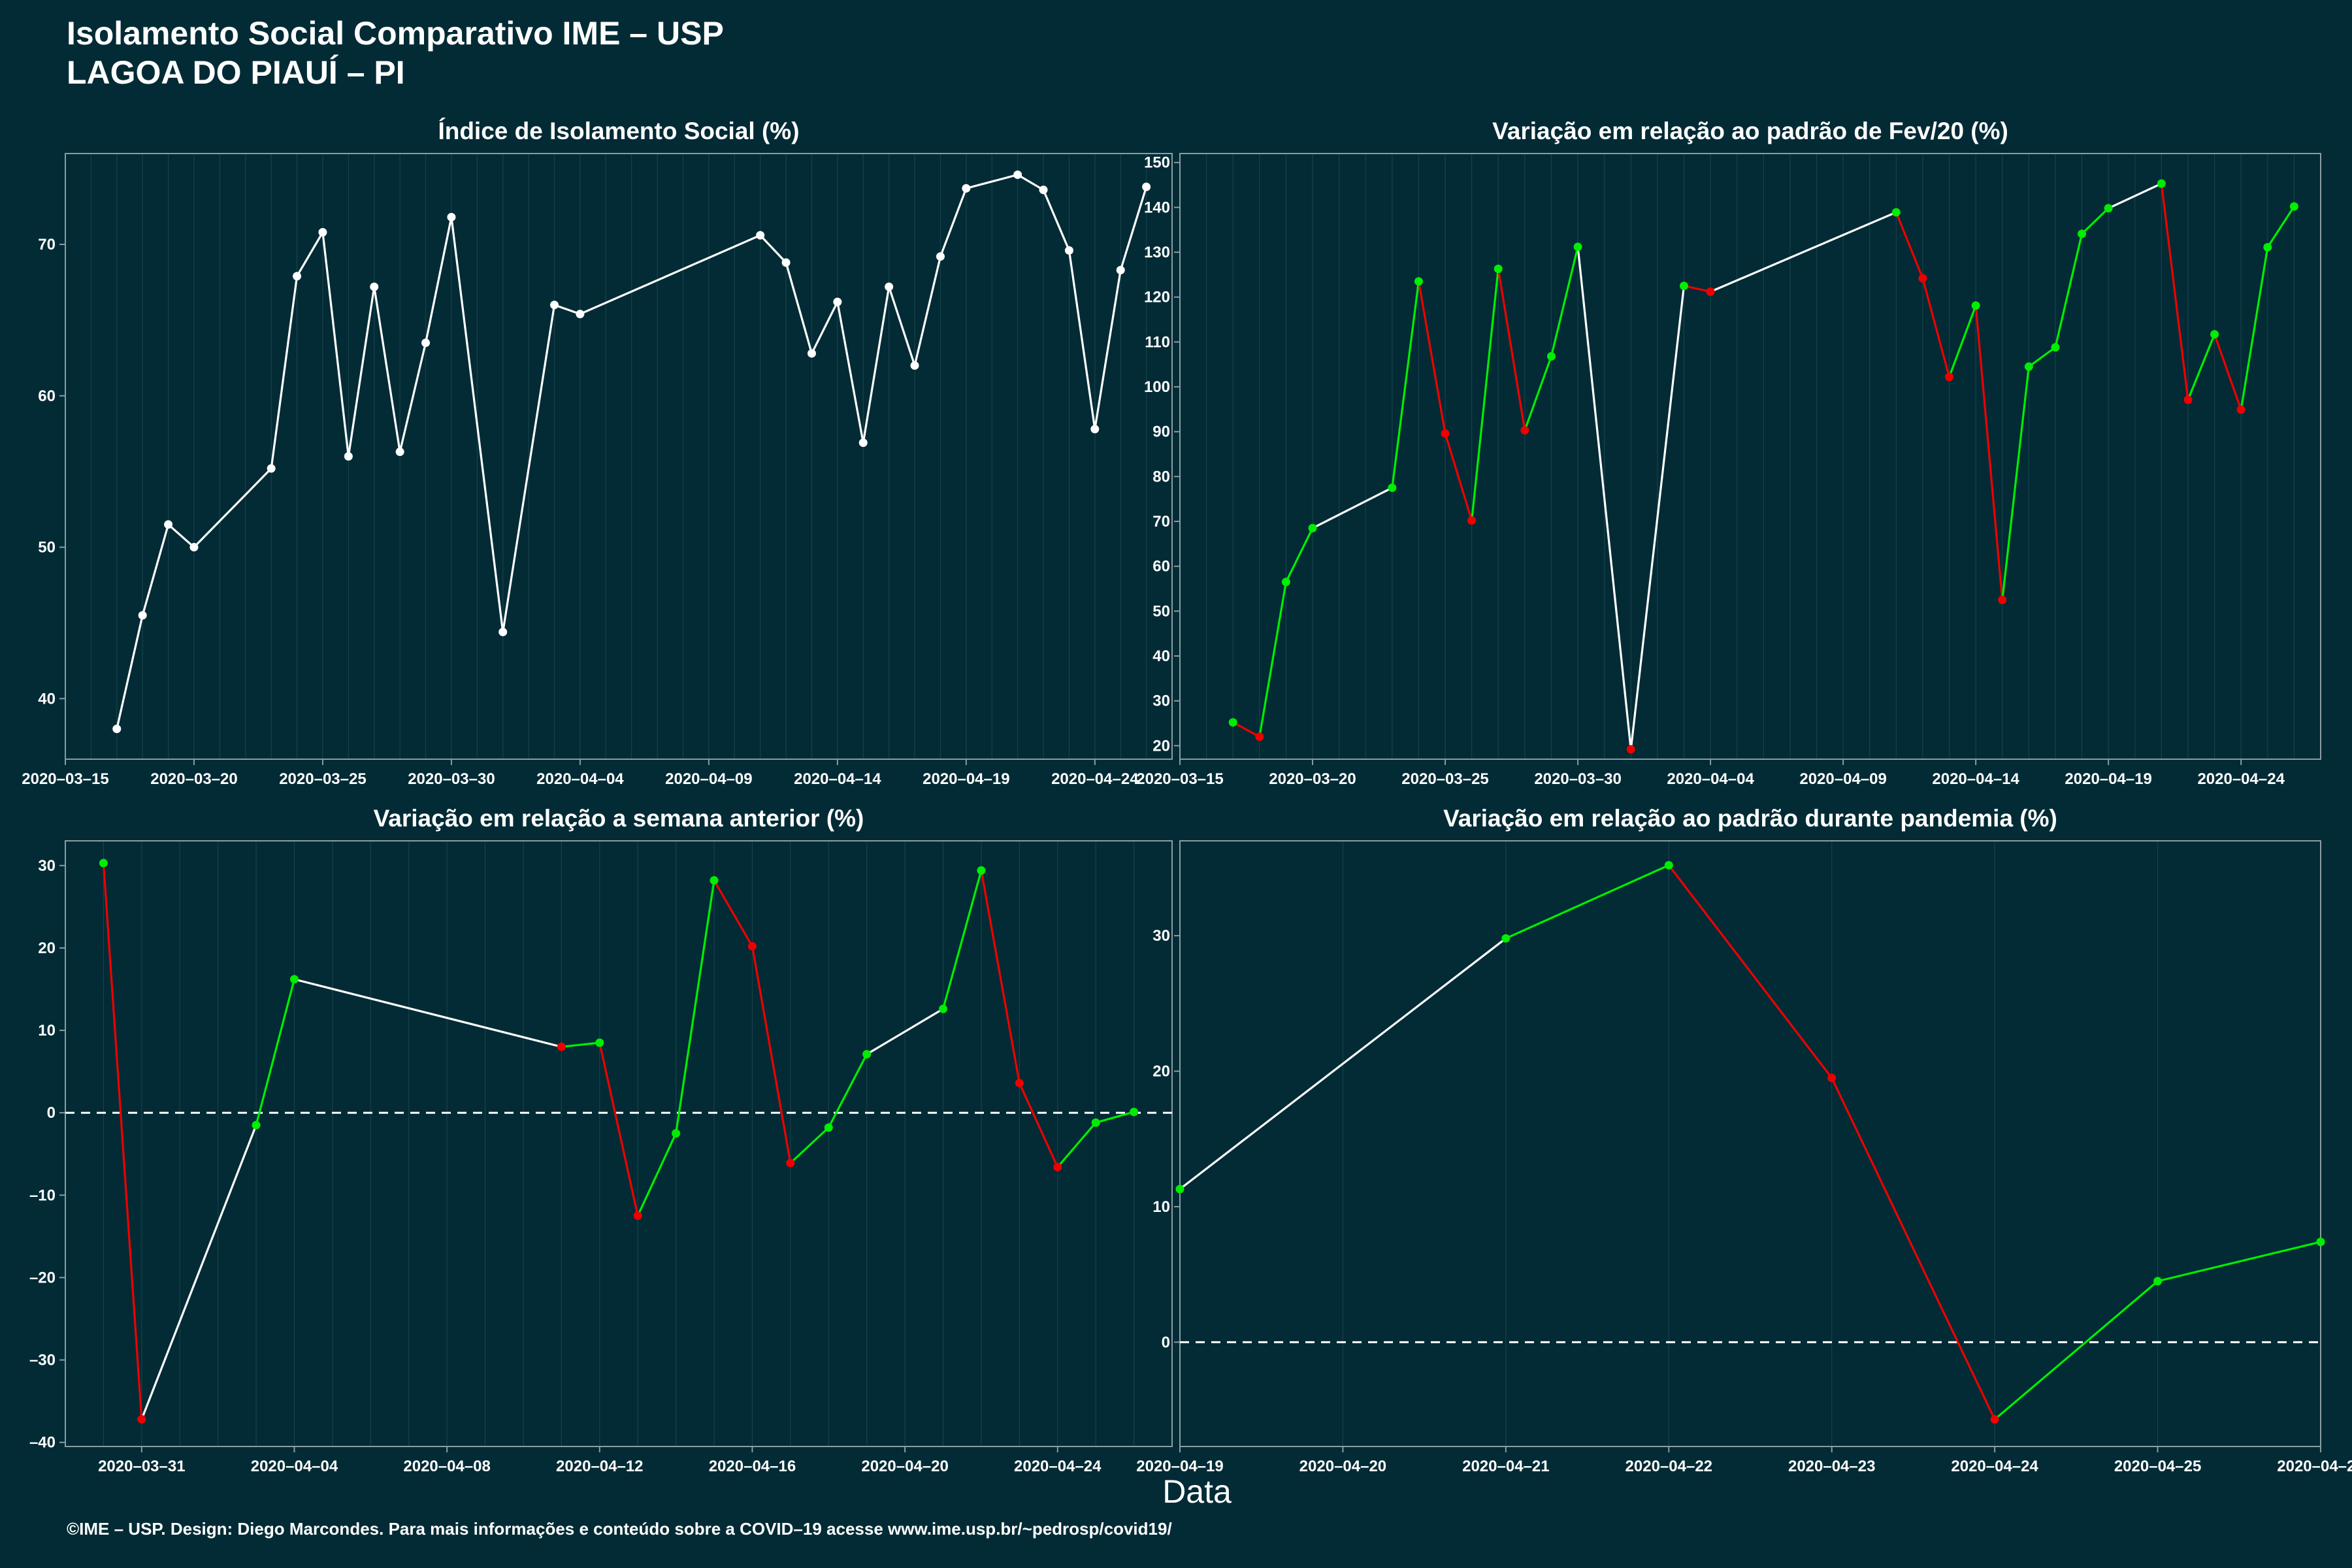 The width and height of the screenshot is (2352, 1568). I want to click on y-tick-label: 140, so click(1157, 207).